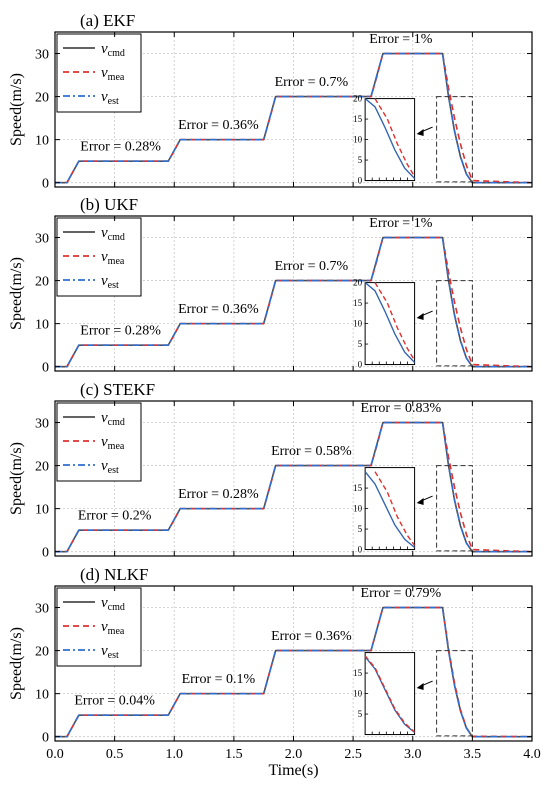 The width and height of the screenshot is (550, 795). I want to click on inset-chart: 0 5 10 15, so click(384, 511).